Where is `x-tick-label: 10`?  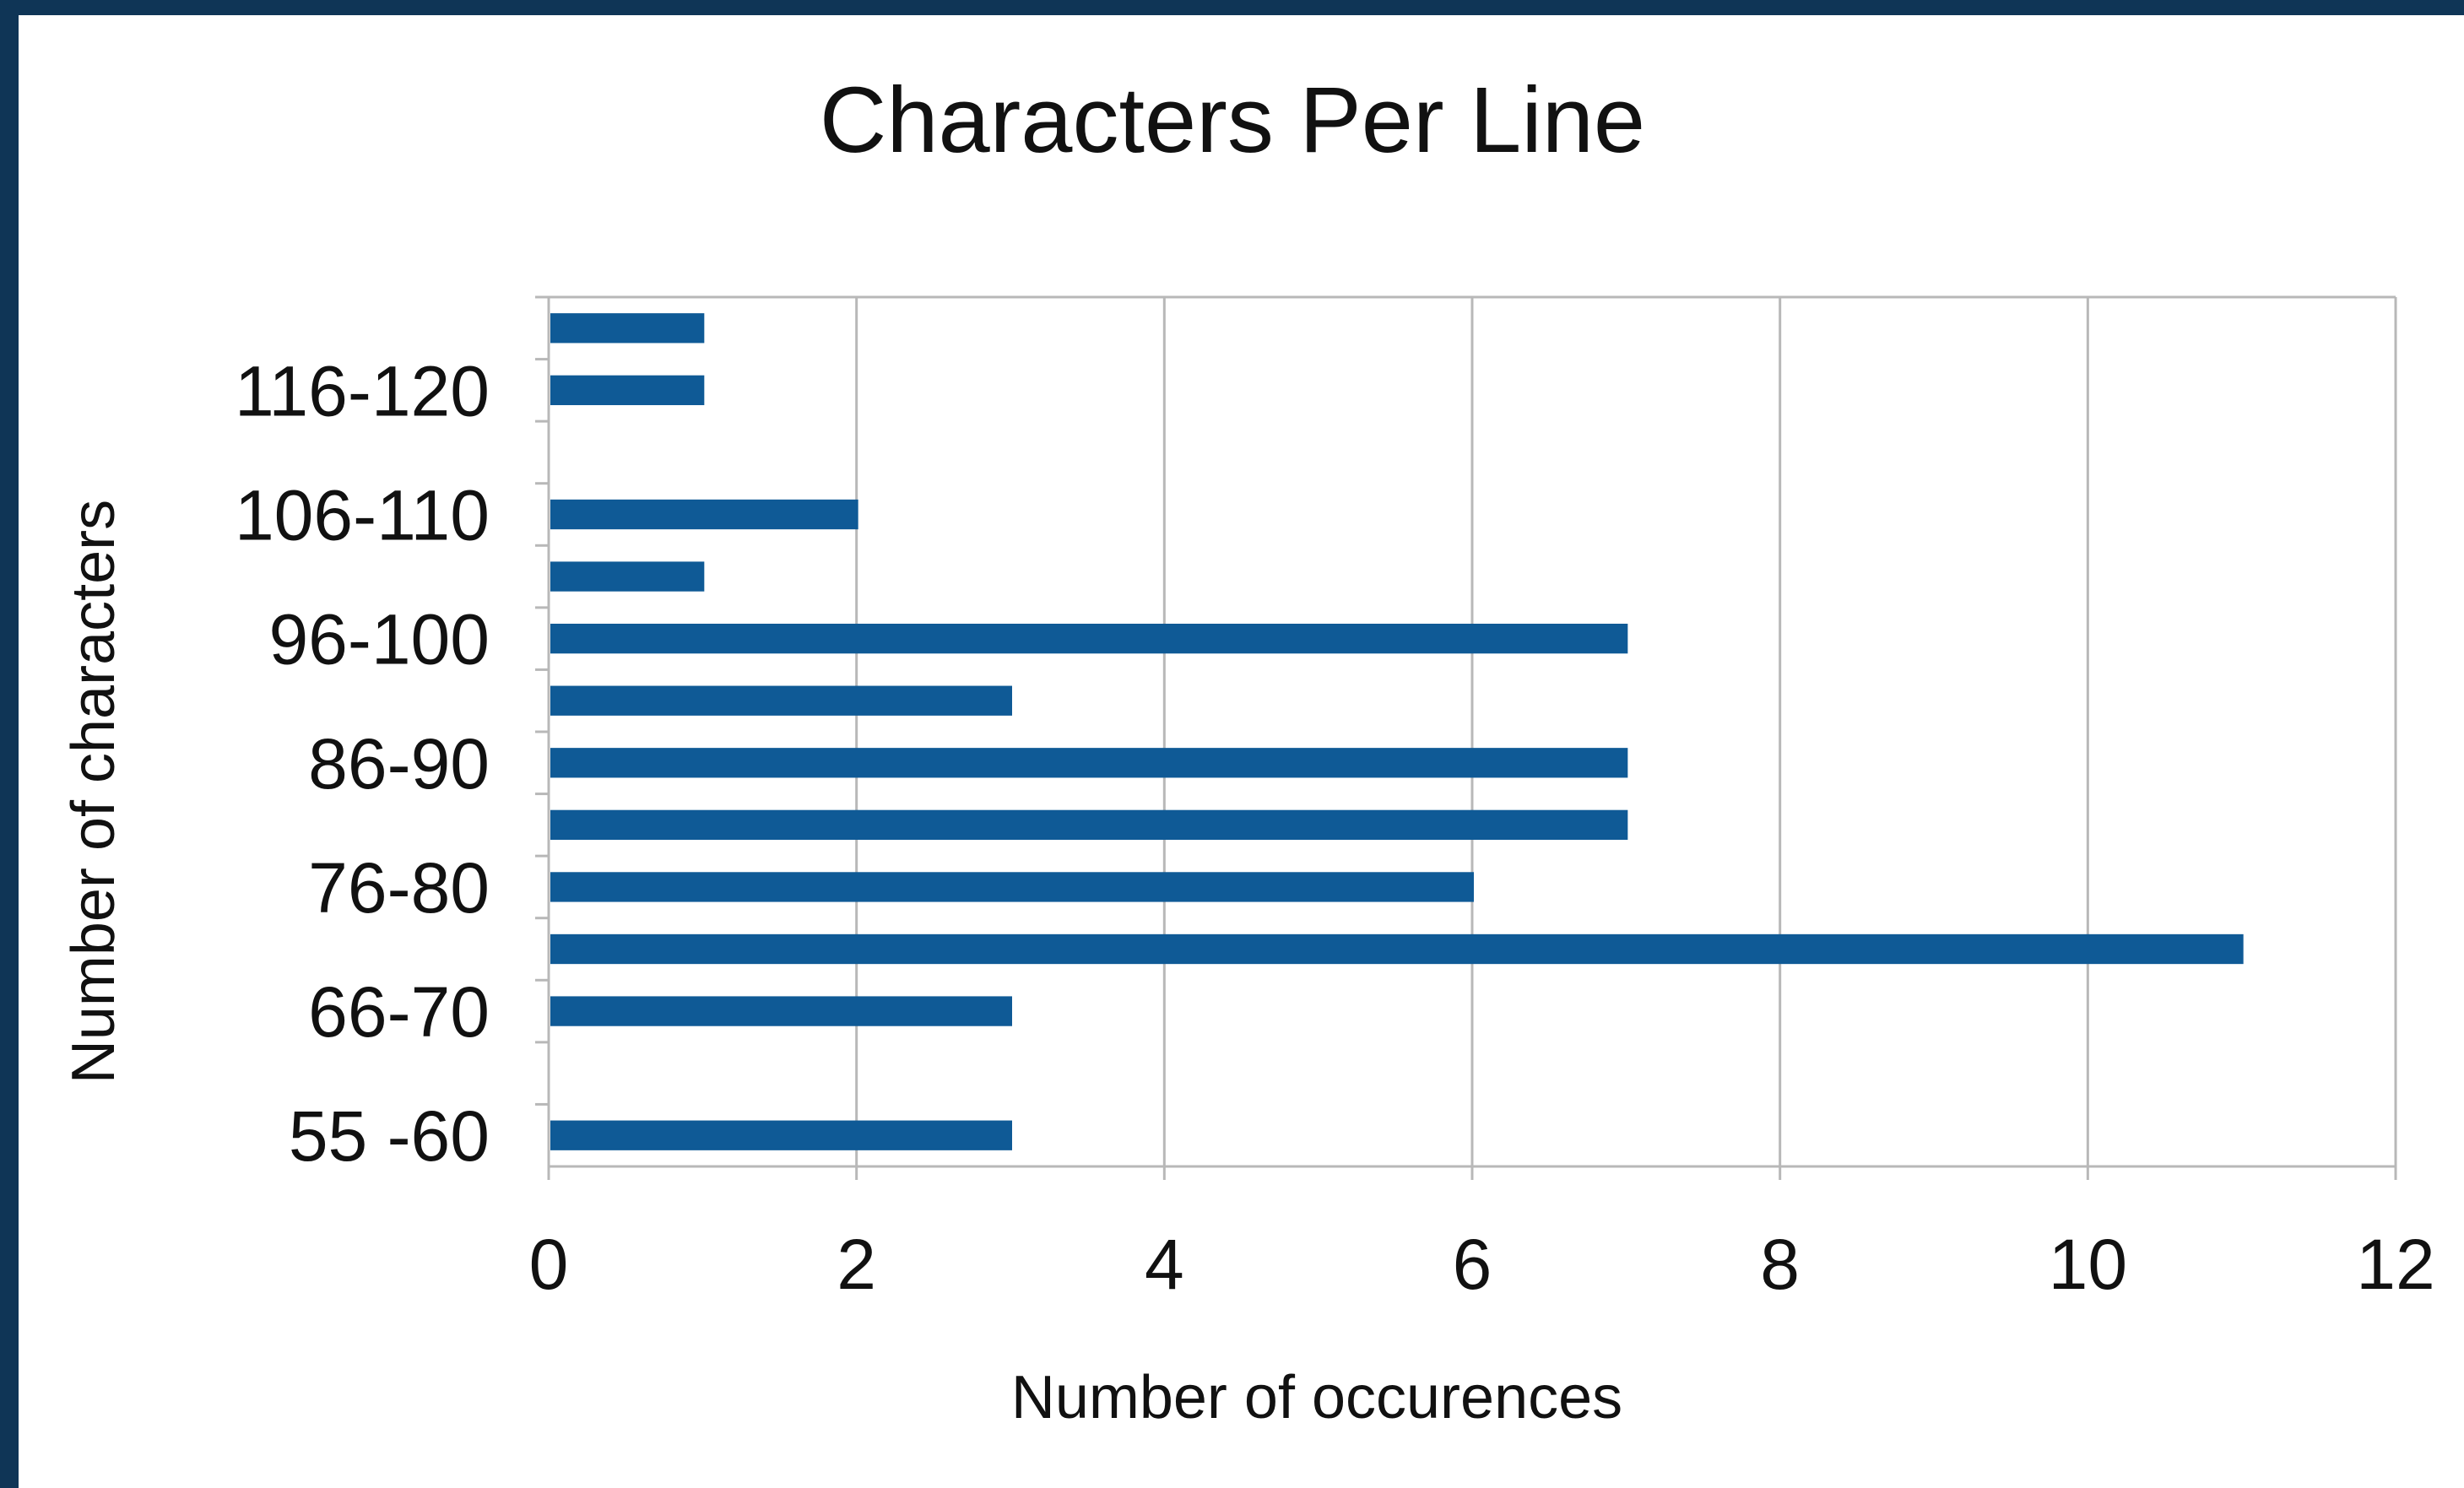
x-tick-label: 10 is located at coordinates (2088, 1264).